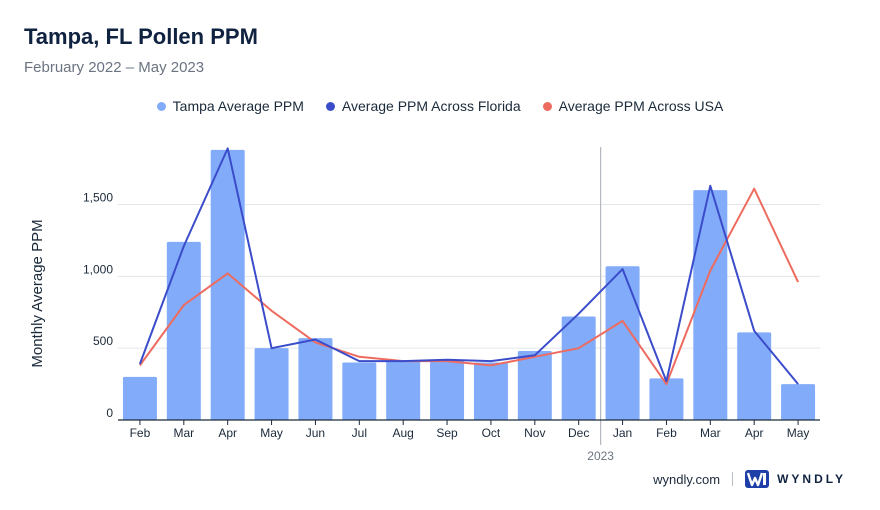 The height and width of the screenshot is (510, 880). What do you see at coordinates (37, 293) in the screenshot?
I see `y-axis-title: Monthly Average PPM` at bounding box center [37, 293].